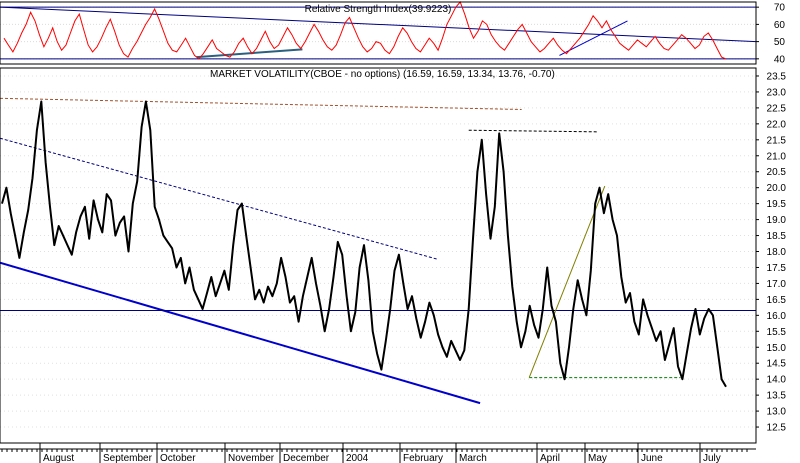  Describe the element at coordinates (597, 458) in the screenshot. I see `x-tick-label: May` at that location.